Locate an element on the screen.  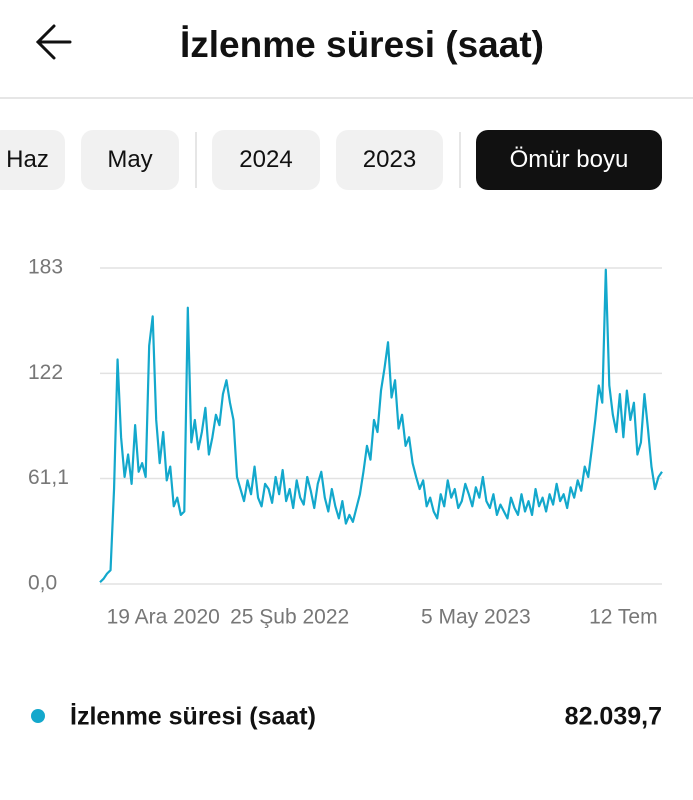
tab: 2023 is located at coordinates (389, 160).